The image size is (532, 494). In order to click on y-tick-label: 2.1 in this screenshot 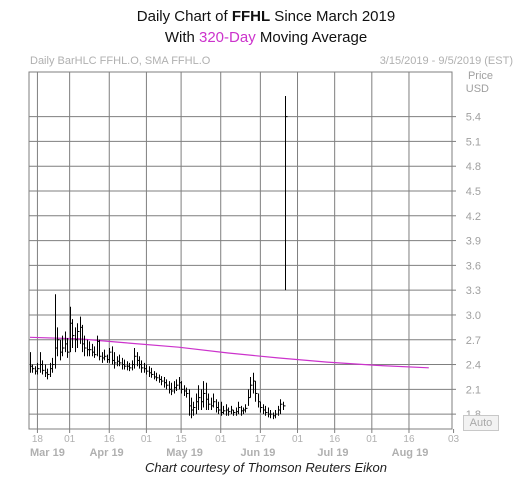, I will do `click(473, 390)`.